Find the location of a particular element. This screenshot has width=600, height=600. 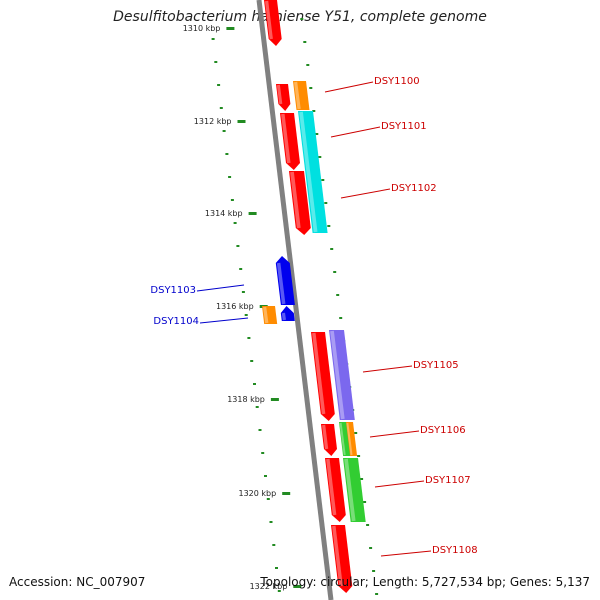

tick-label: 1316 kbp is located at coordinates (235, 306).